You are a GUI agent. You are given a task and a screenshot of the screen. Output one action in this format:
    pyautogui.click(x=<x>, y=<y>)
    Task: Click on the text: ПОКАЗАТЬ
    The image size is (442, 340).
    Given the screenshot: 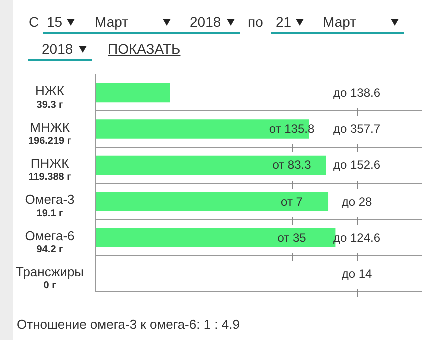 What is the action you would take?
    pyautogui.click(x=144, y=49)
    